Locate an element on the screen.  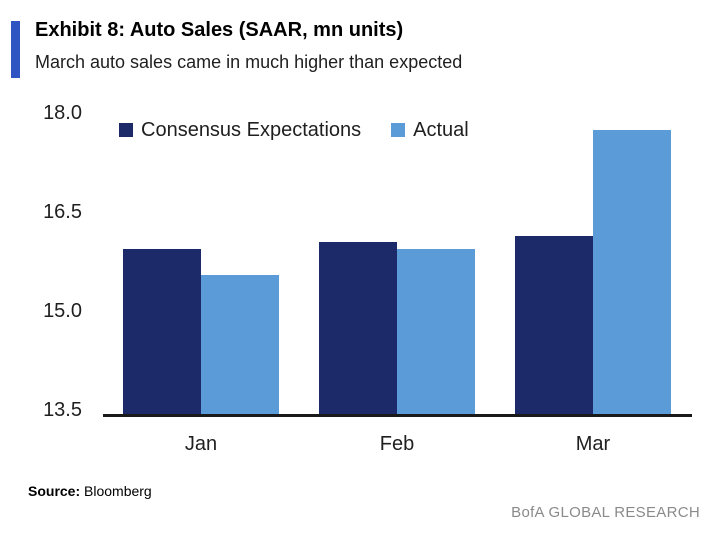
y-tick-16.5: 16.5 is located at coordinates (62, 212).